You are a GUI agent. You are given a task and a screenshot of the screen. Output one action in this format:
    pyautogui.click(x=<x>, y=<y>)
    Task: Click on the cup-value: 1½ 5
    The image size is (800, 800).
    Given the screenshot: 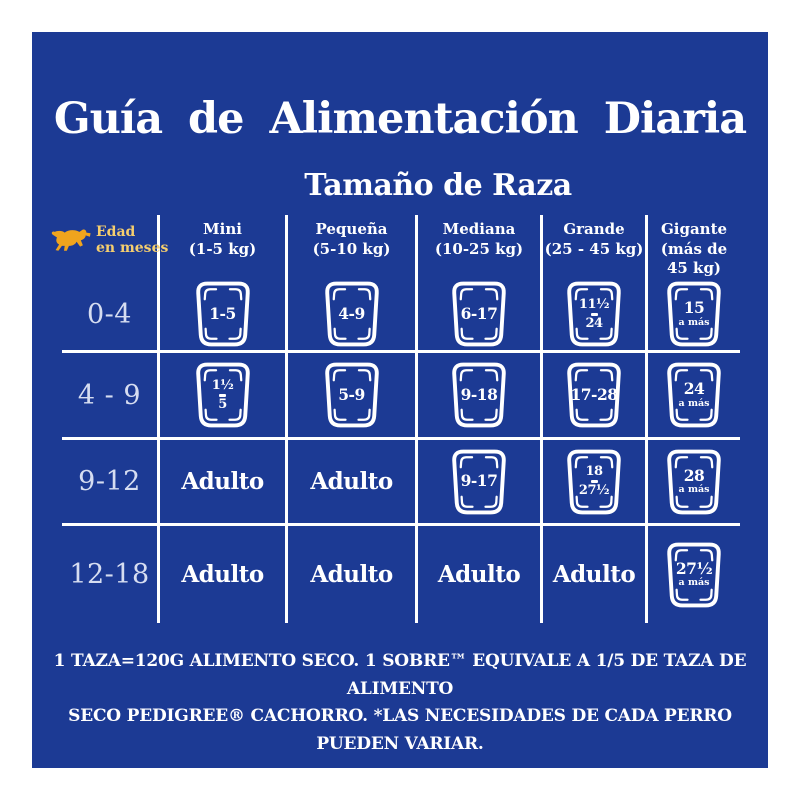 What is the action you would take?
    pyautogui.click(x=223, y=395)
    